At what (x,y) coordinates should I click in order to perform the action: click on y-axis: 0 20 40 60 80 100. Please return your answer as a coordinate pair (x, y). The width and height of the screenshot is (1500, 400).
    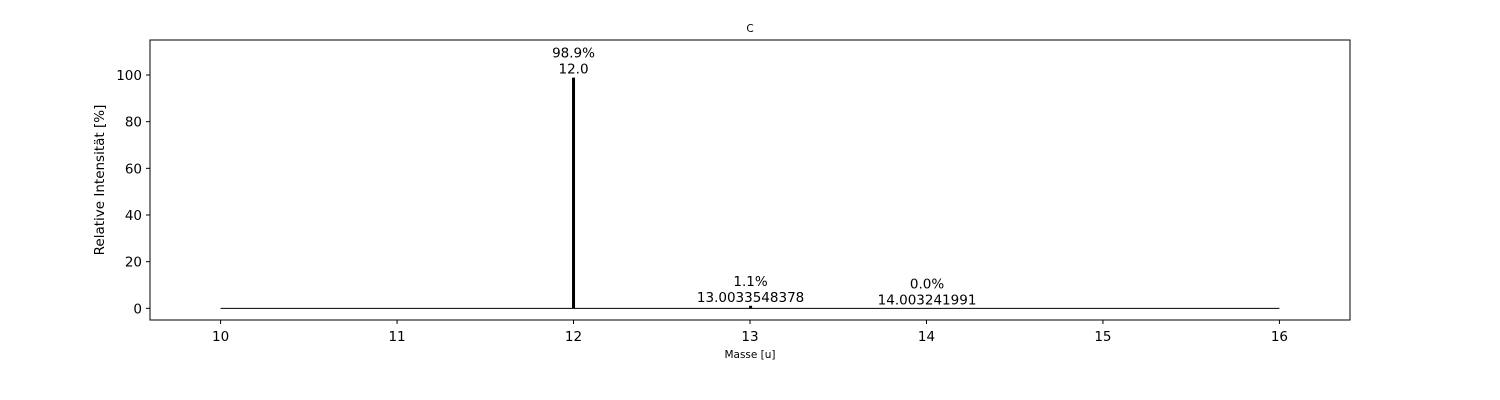
    Looking at the image, I should click on (133, 192).